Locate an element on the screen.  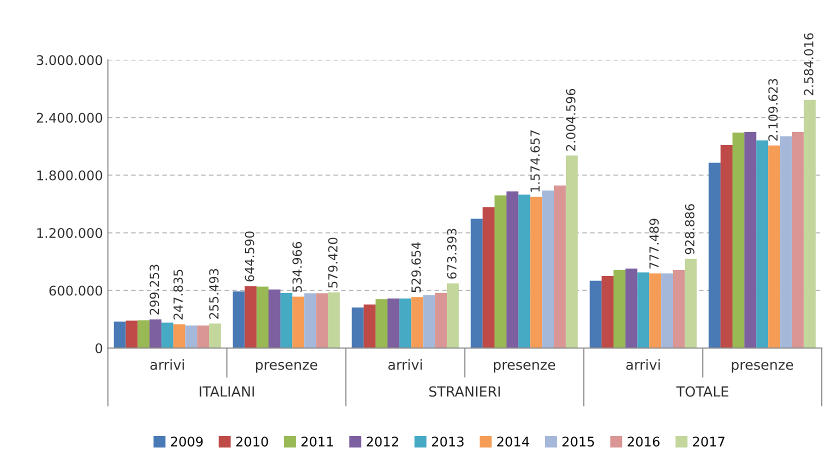
text: ITALIANI is located at coordinates (227, 391).